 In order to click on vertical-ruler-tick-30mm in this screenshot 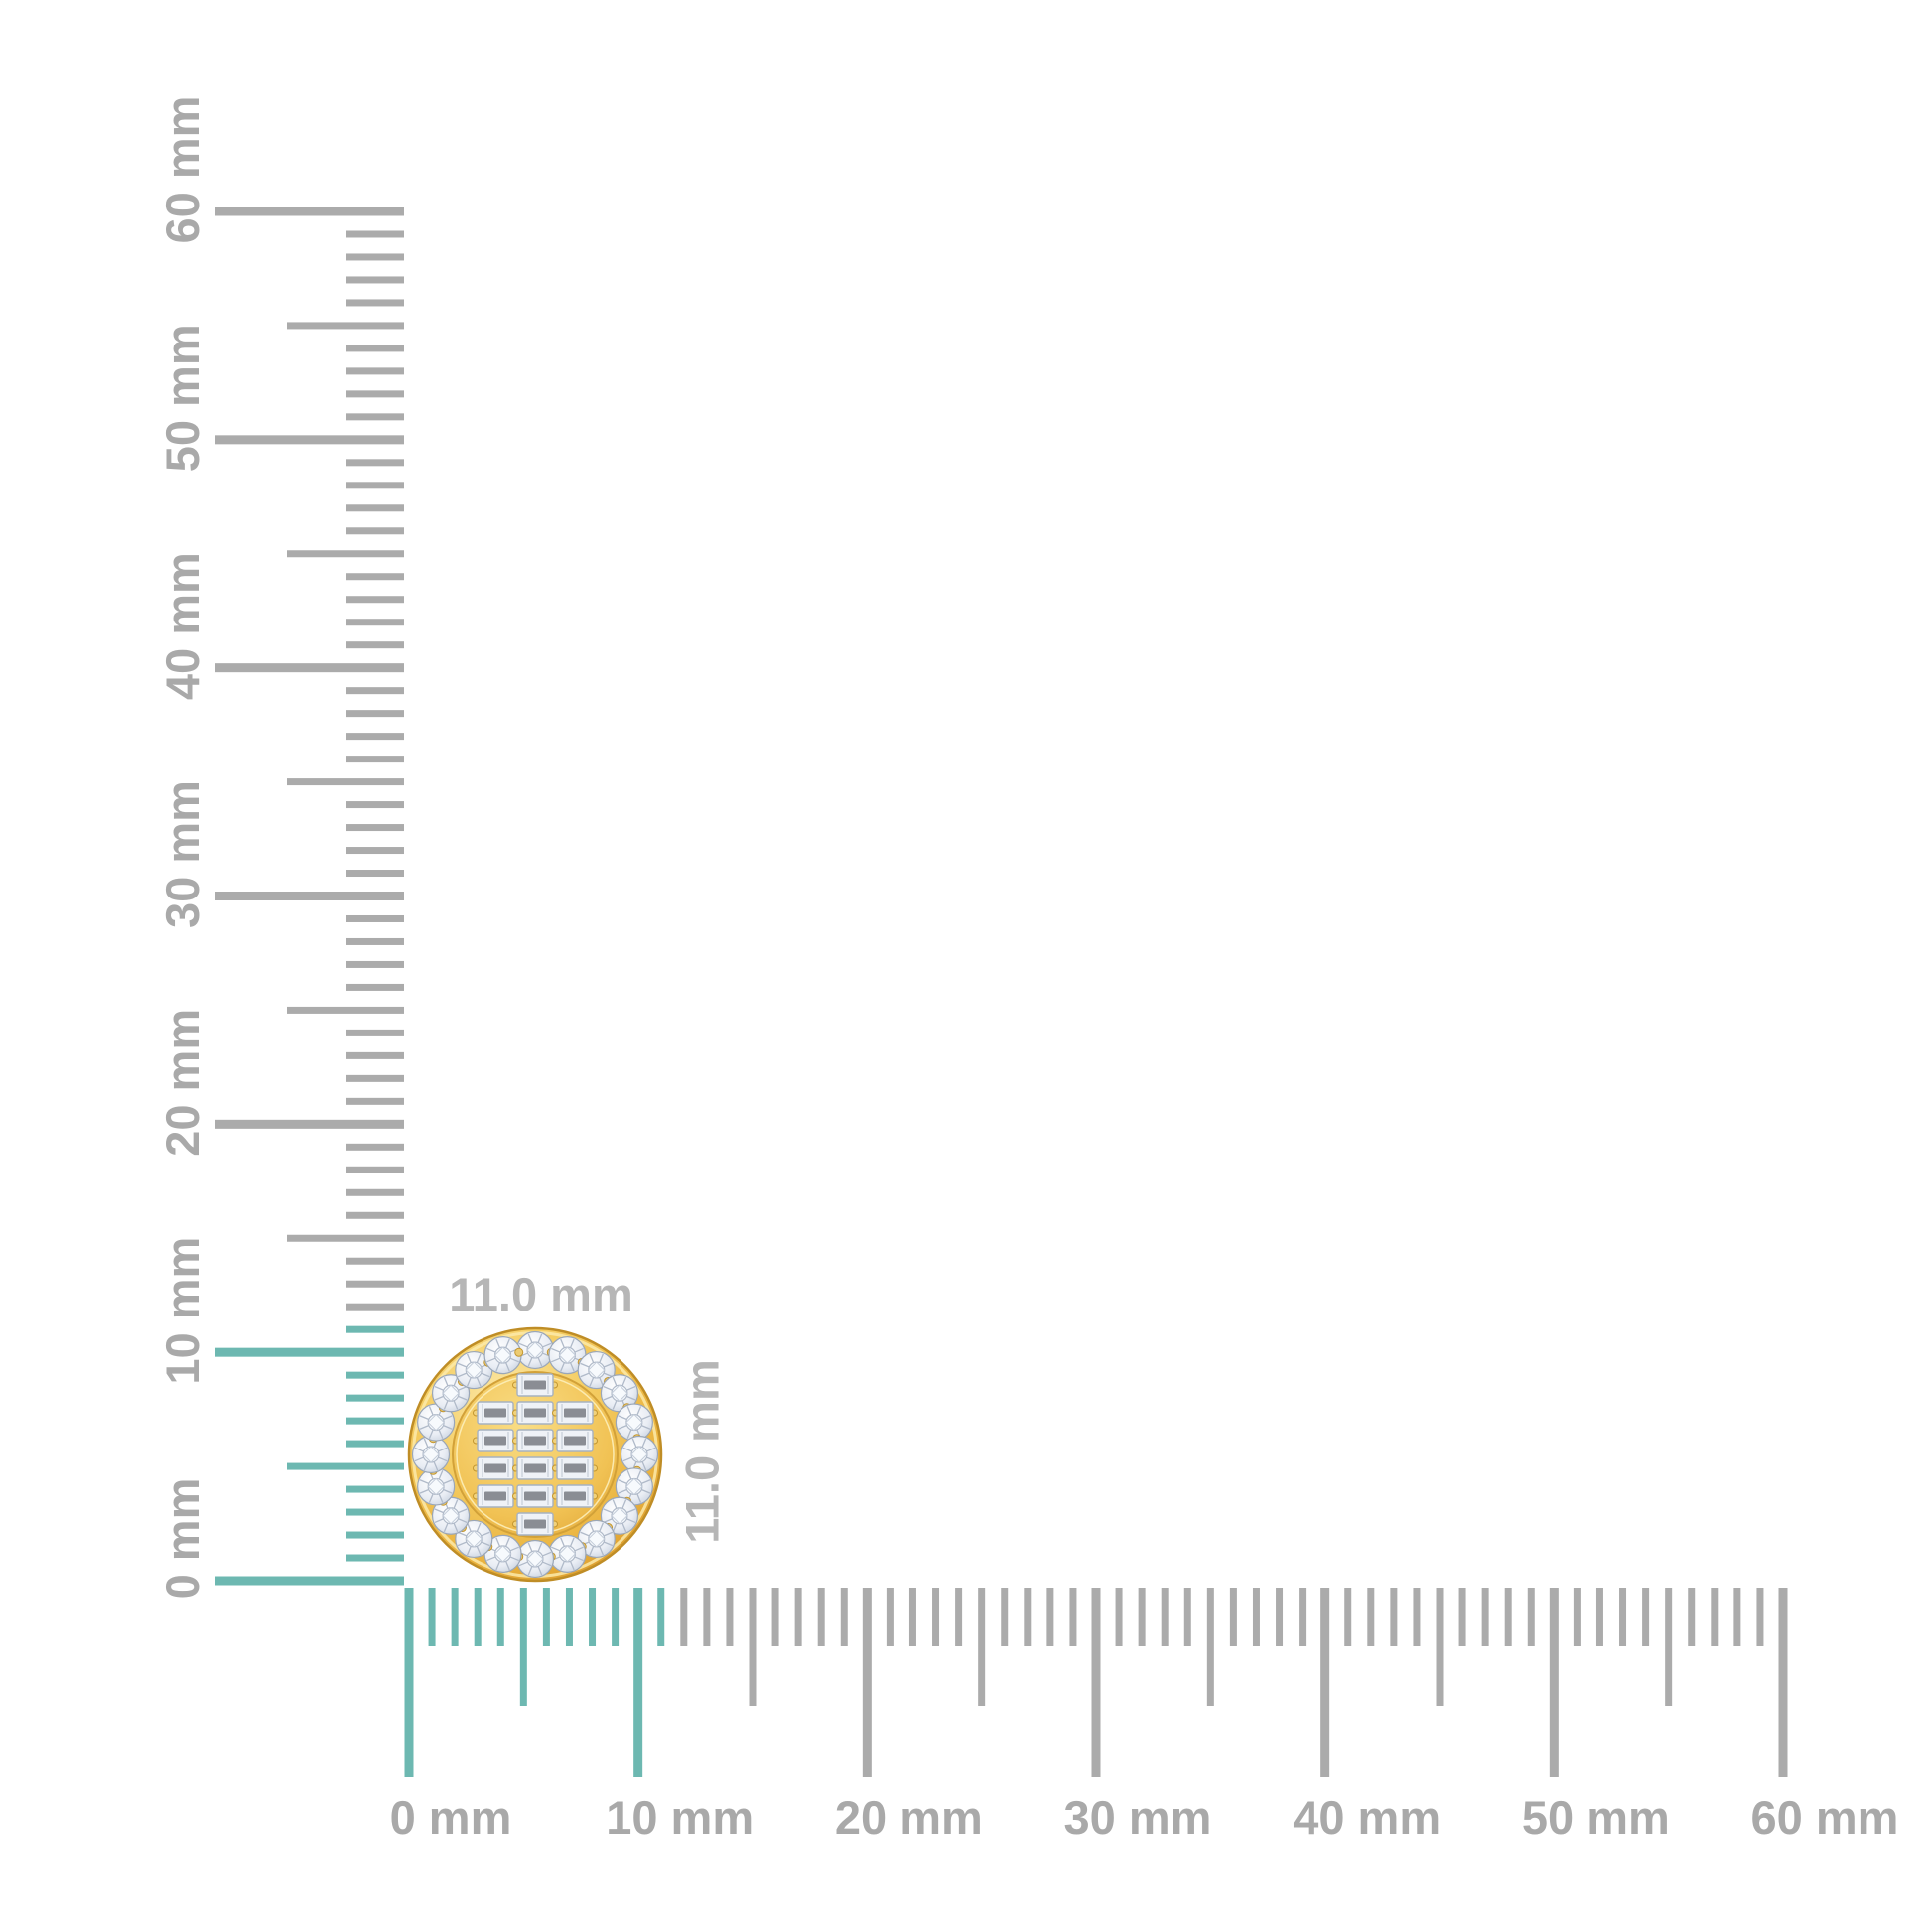, I will do `click(310, 896)`.